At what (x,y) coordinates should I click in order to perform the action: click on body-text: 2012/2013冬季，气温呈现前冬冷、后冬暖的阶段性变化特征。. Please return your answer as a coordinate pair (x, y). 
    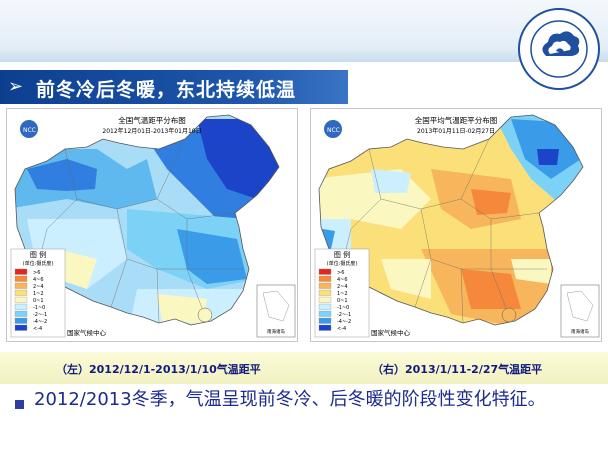
    Looking at the image, I should click on (290, 399).